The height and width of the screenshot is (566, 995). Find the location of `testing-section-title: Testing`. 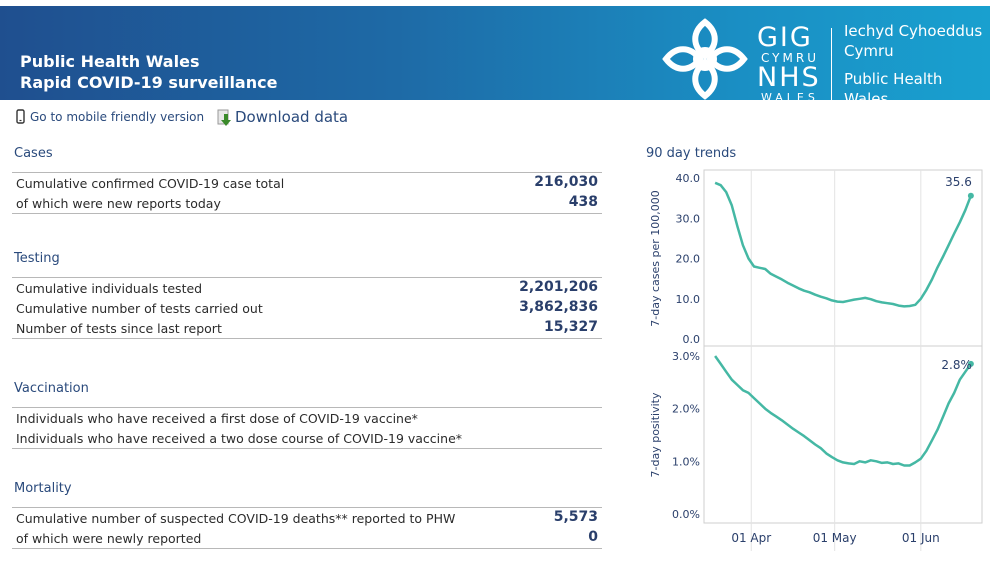

testing-section-title: Testing is located at coordinates (37, 258).